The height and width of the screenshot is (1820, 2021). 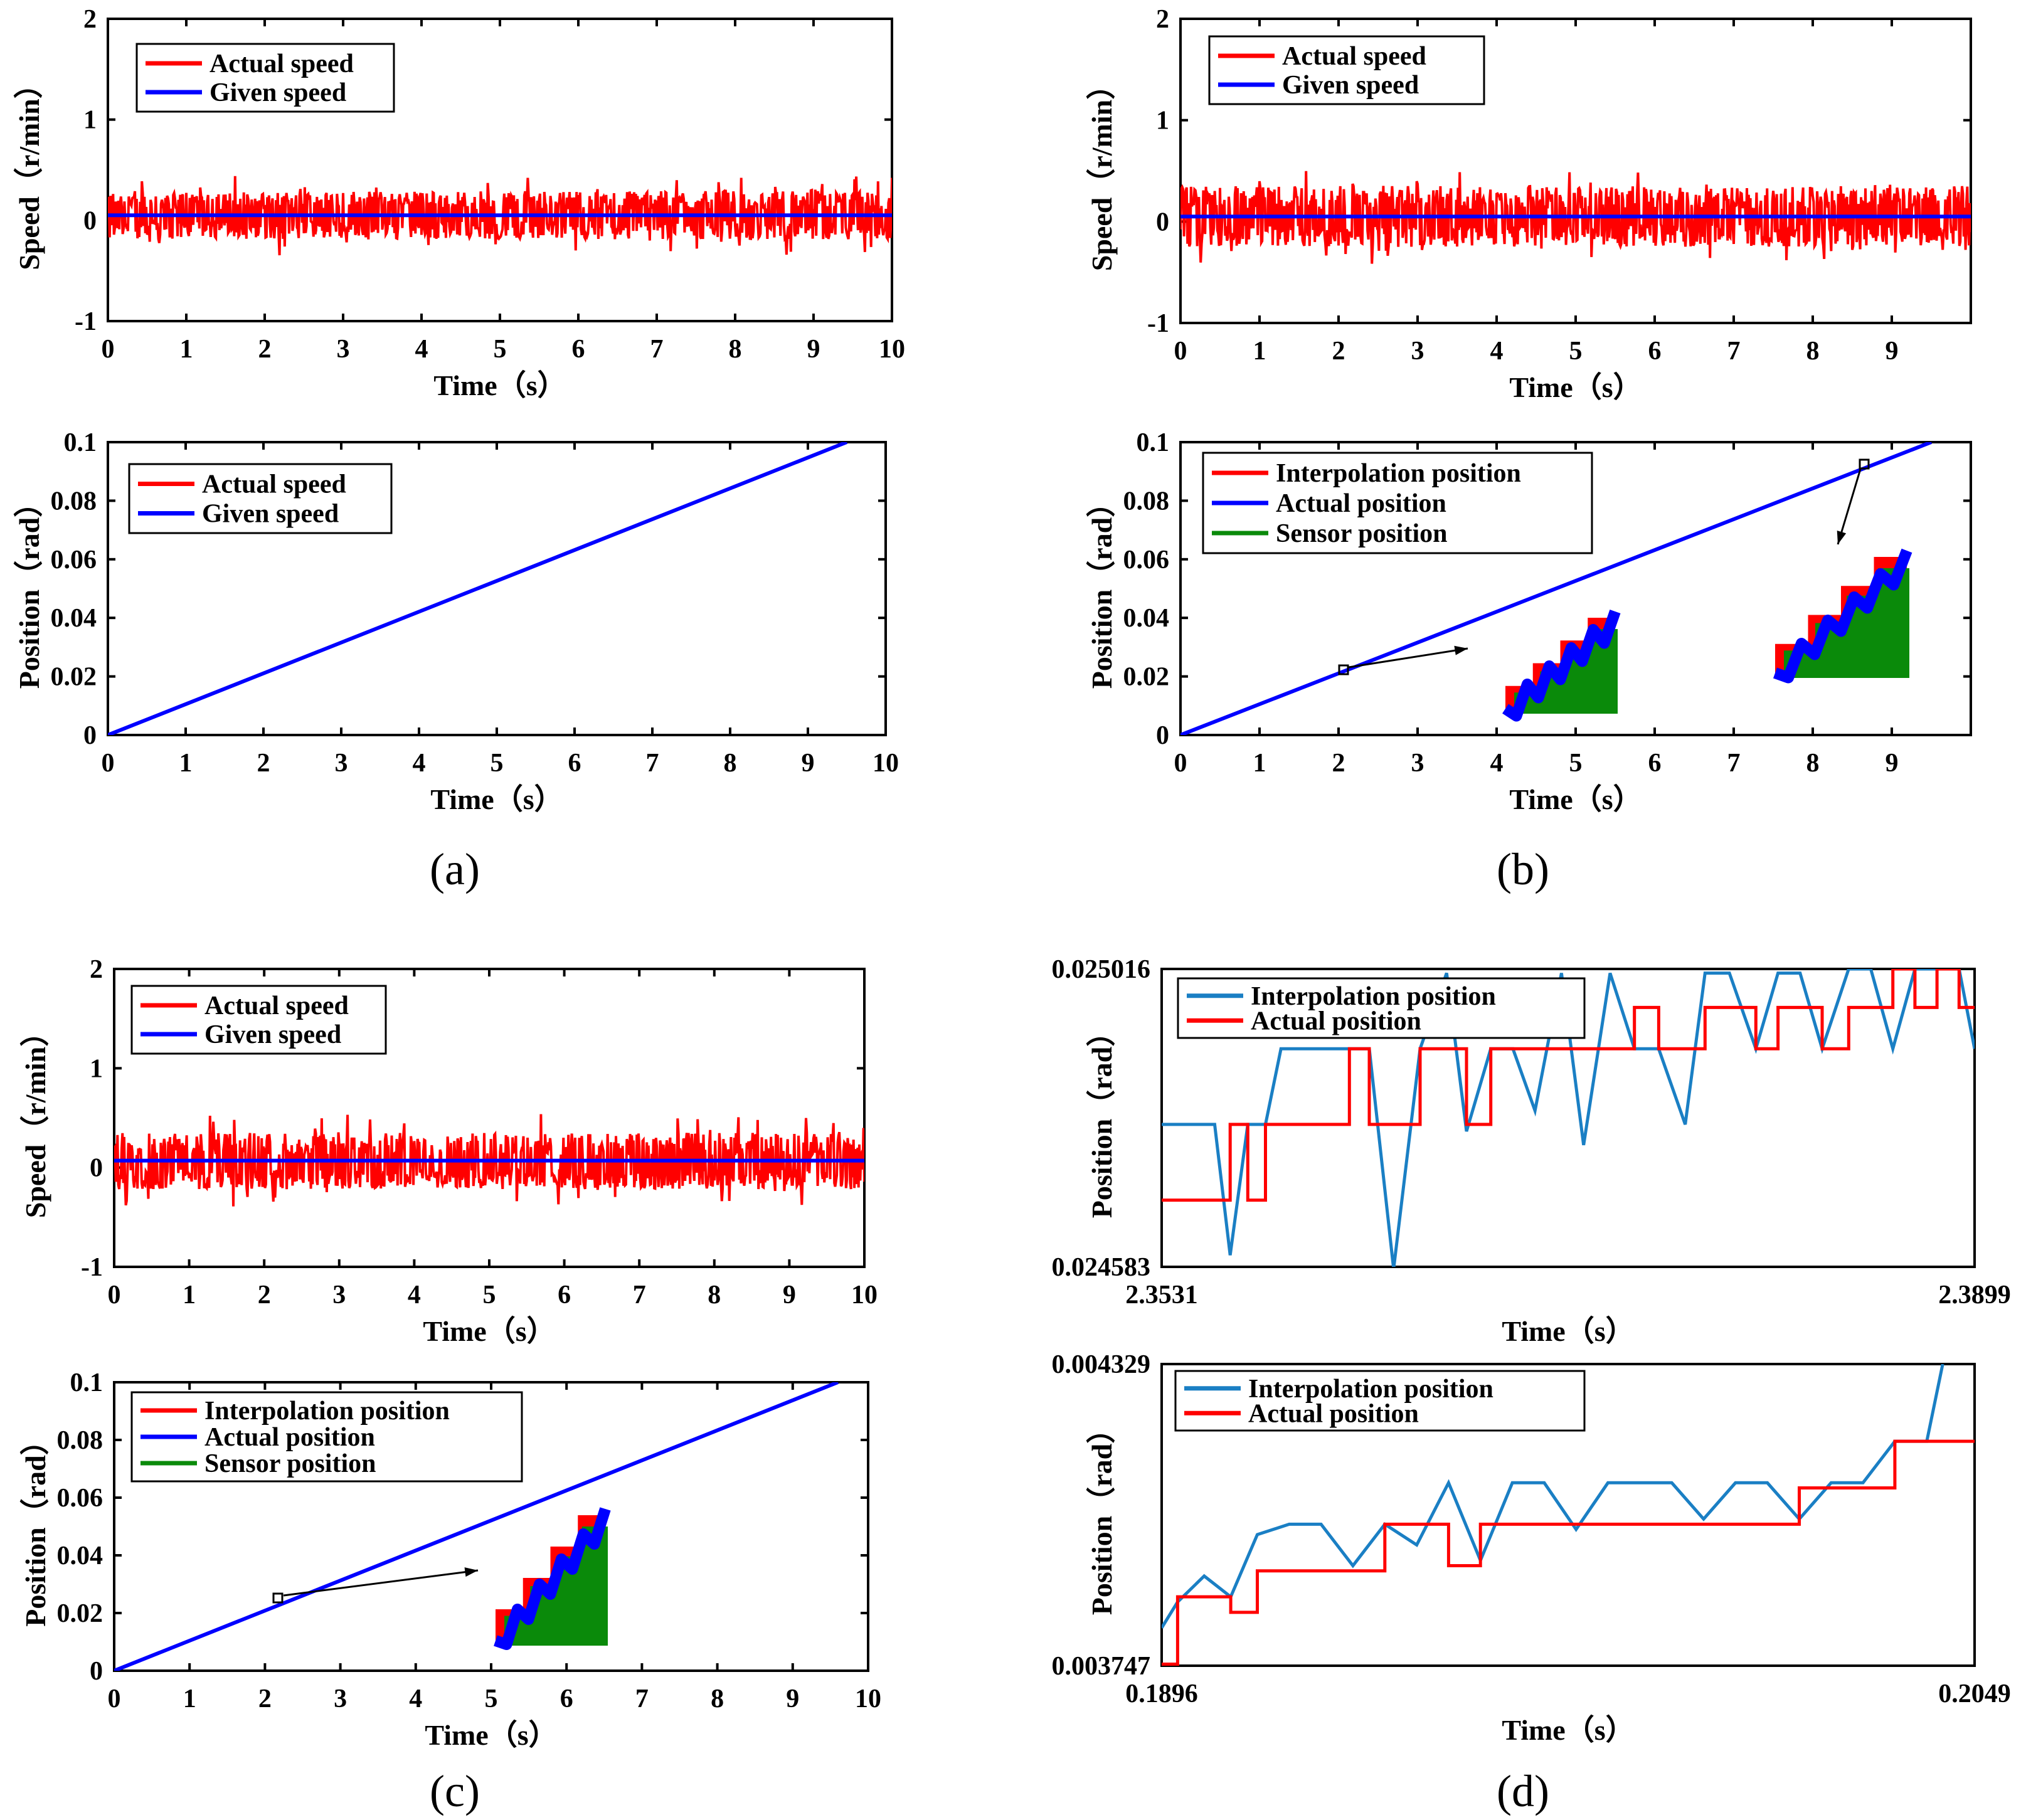 What do you see at coordinates (1523, 1791) in the screenshot?
I see `panel-label-d: (d)` at bounding box center [1523, 1791].